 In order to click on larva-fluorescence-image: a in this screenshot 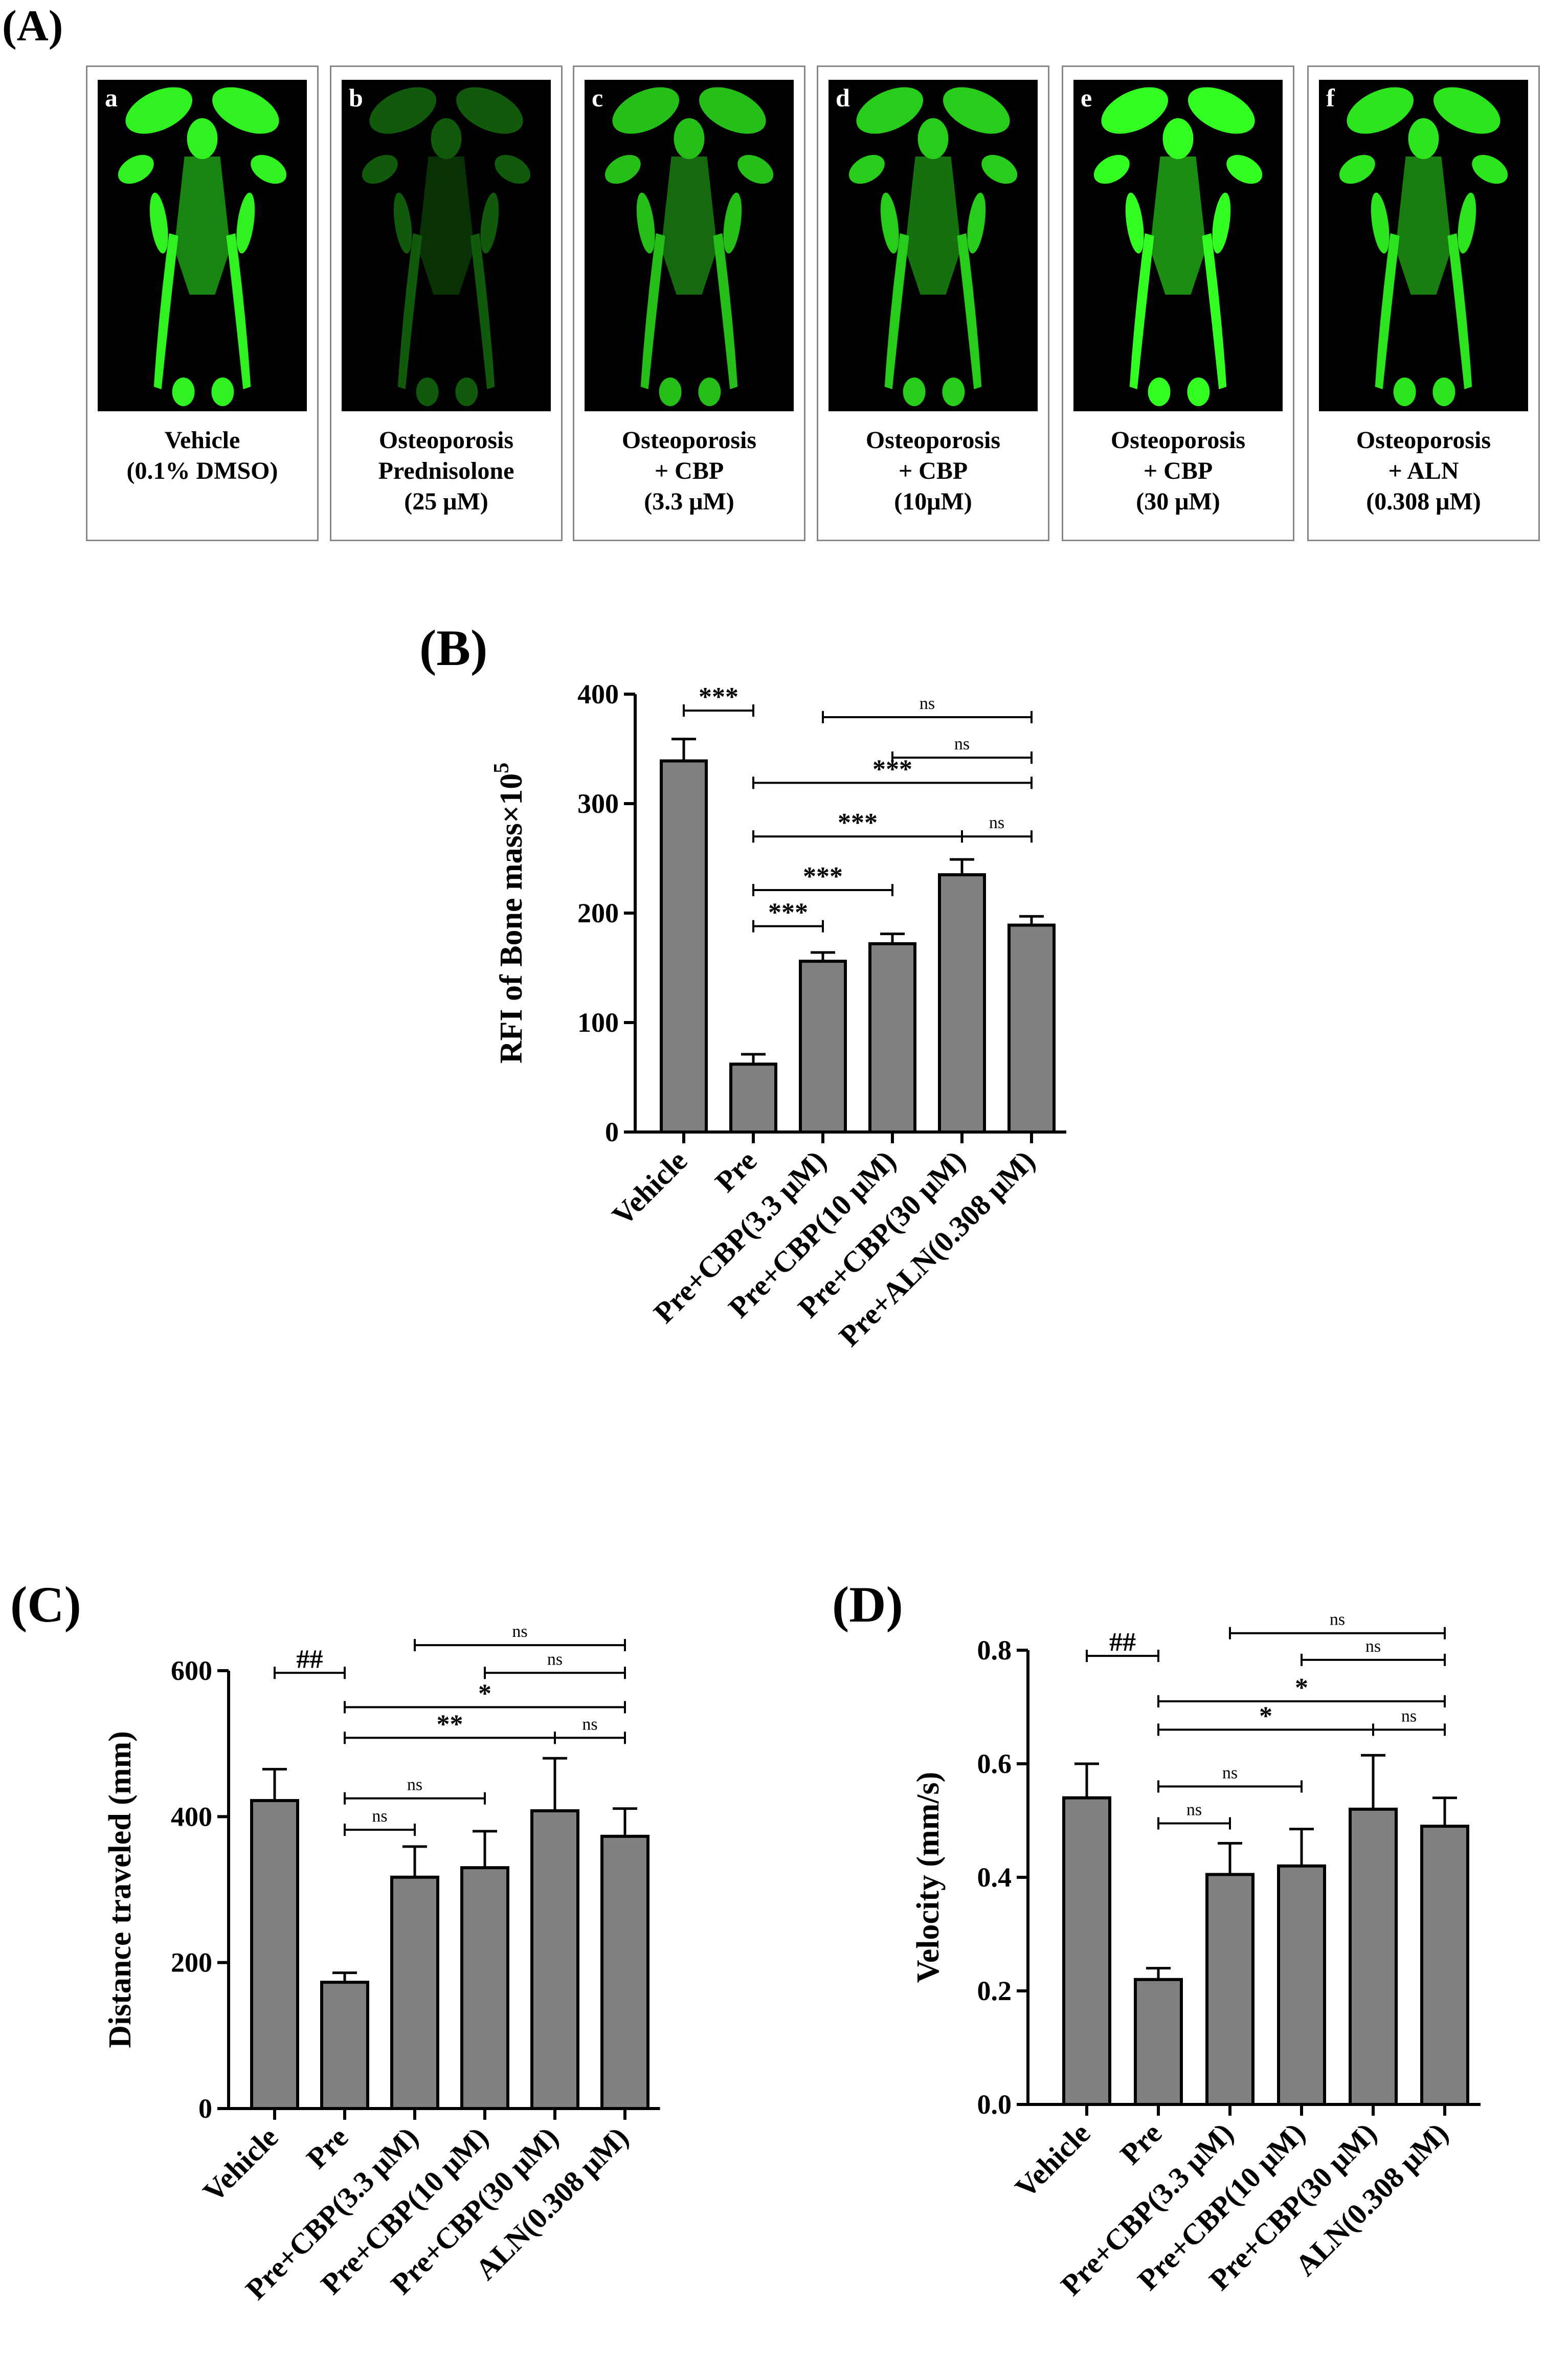, I will do `click(202, 245)`.